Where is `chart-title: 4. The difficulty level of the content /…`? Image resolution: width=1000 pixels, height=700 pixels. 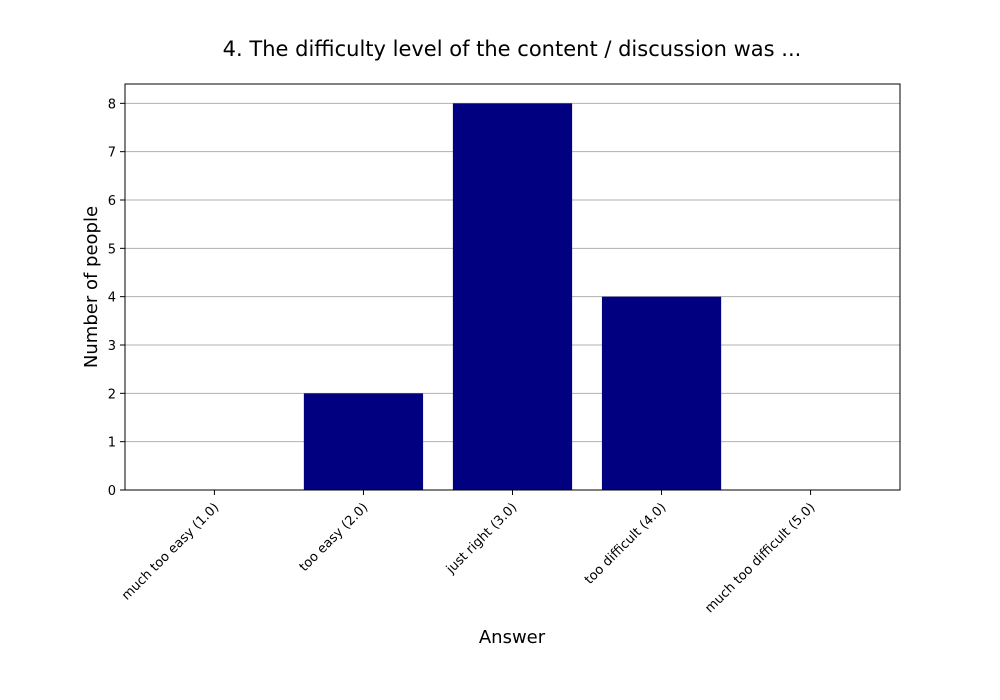
chart-title: 4. The difficulty level of the content /… is located at coordinates (512, 49).